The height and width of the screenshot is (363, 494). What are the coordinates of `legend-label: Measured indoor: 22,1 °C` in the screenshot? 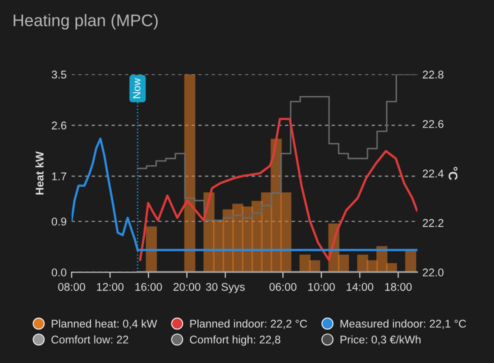 It's located at (403, 324).